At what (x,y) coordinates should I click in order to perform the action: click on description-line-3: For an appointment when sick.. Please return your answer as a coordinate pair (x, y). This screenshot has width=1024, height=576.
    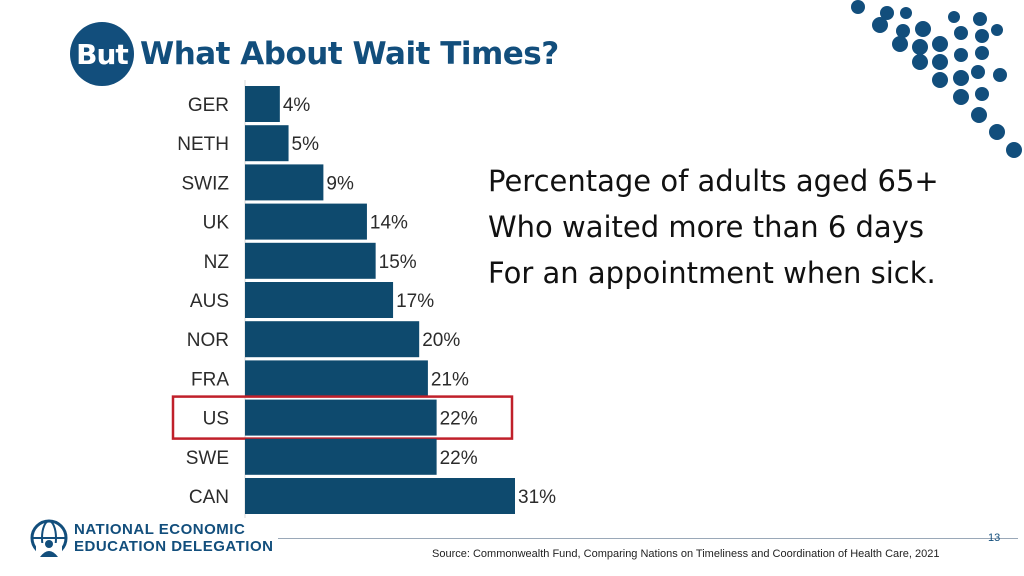
    Looking at the image, I should click on (712, 273).